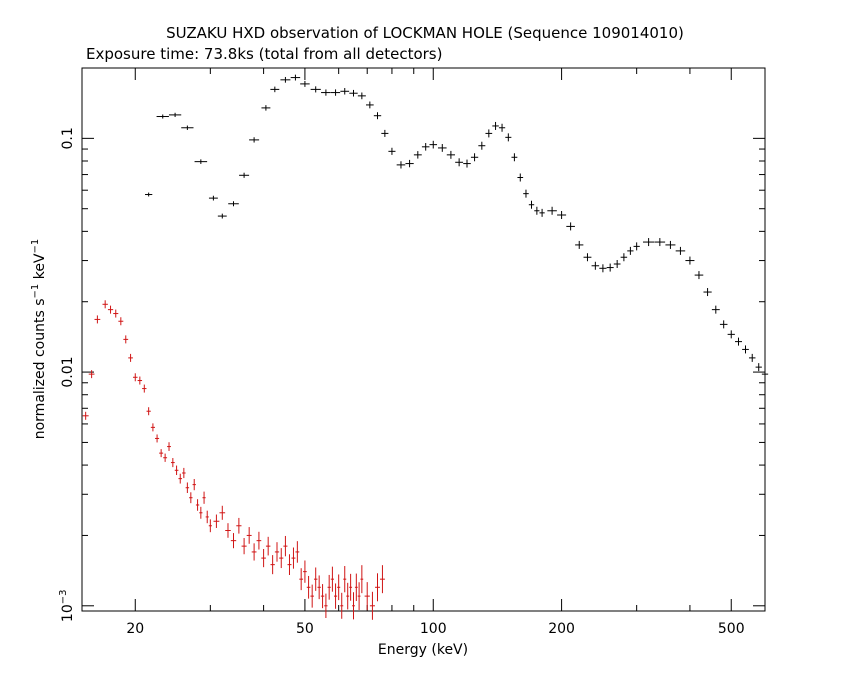 This screenshot has width=850, height=680. What do you see at coordinates (305, 629) in the screenshot?
I see `x-tick-label: 50` at bounding box center [305, 629].